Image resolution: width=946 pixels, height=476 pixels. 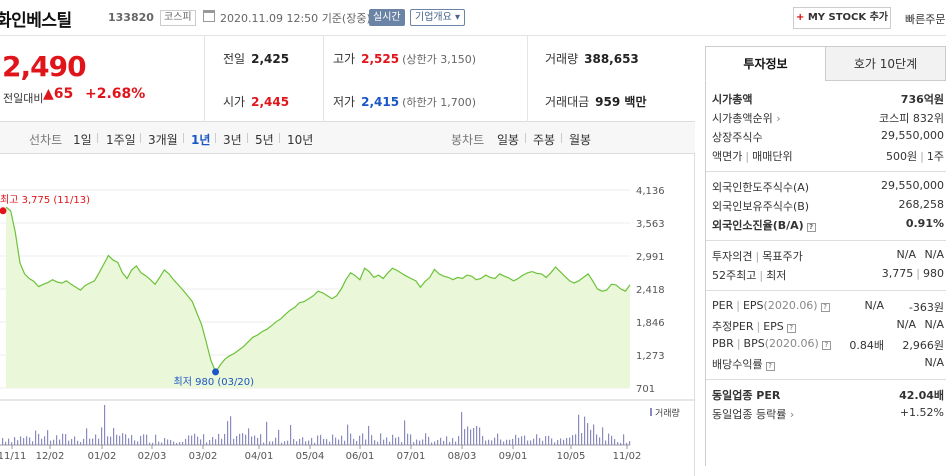 I want to click on y-tick-label: 2,418, so click(x=650, y=290).